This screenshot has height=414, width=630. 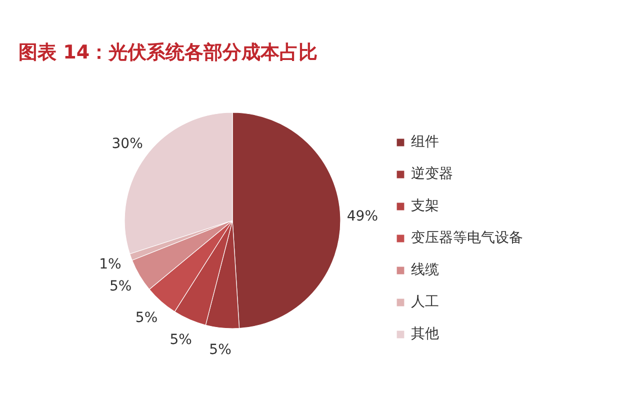 I want to click on legend-label: 逆变器, so click(x=432, y=174).